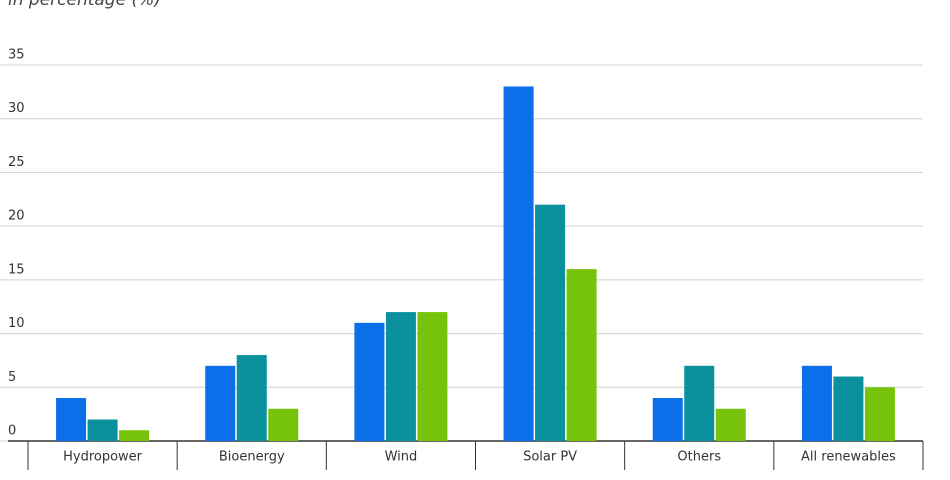 The width and height of the screenshot is (950, 480). Describe the element at coordinates (16, 162) in the screenshot. I see `y-tick-label: 25` at that location.